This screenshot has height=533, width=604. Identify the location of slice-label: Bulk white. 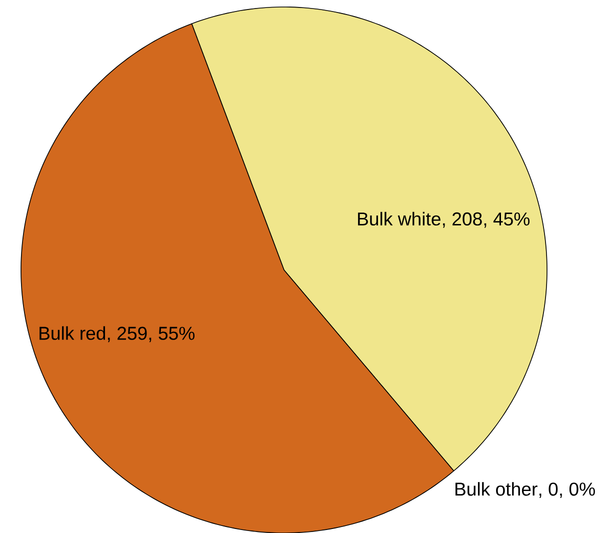
(399, 219).